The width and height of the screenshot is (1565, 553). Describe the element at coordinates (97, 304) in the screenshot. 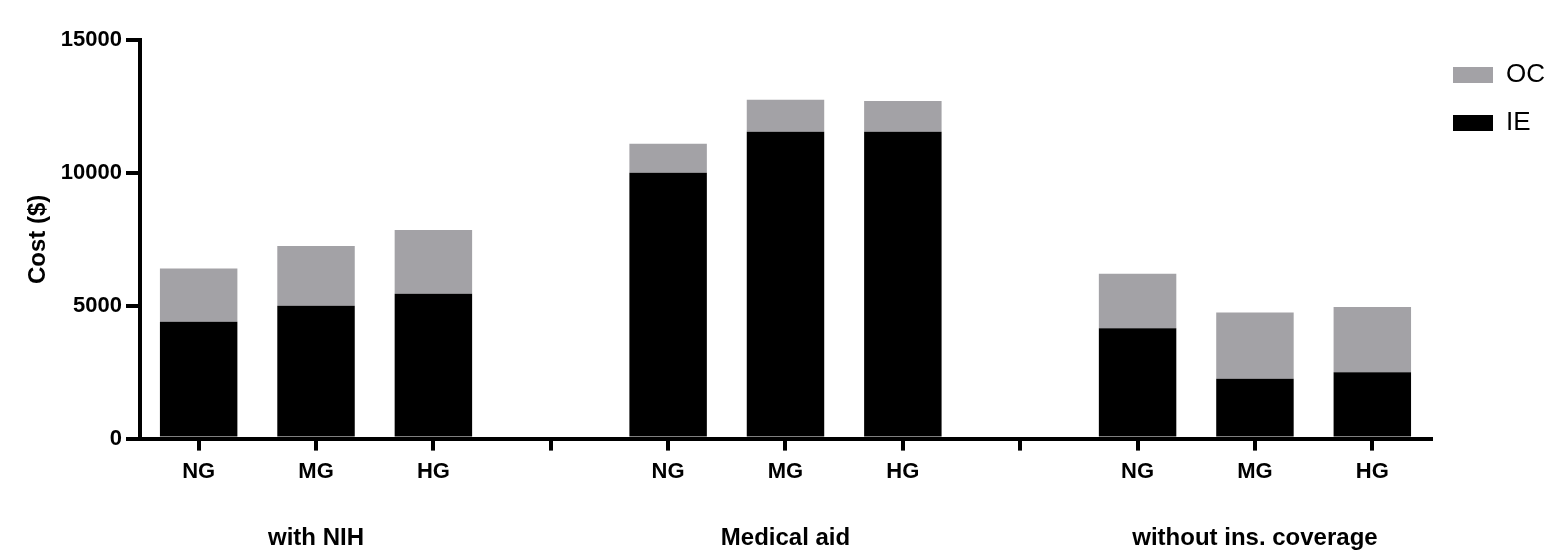

I see `y-tick-label: 5000` at that location.